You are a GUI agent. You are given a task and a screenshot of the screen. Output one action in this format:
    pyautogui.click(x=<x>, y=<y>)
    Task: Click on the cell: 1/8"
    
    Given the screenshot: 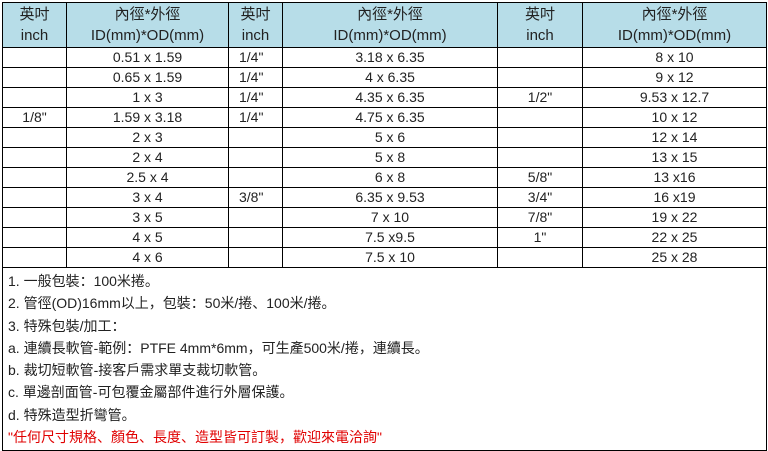 What is the action you would take?
    pyautogui.click(x=34, y=117)
    